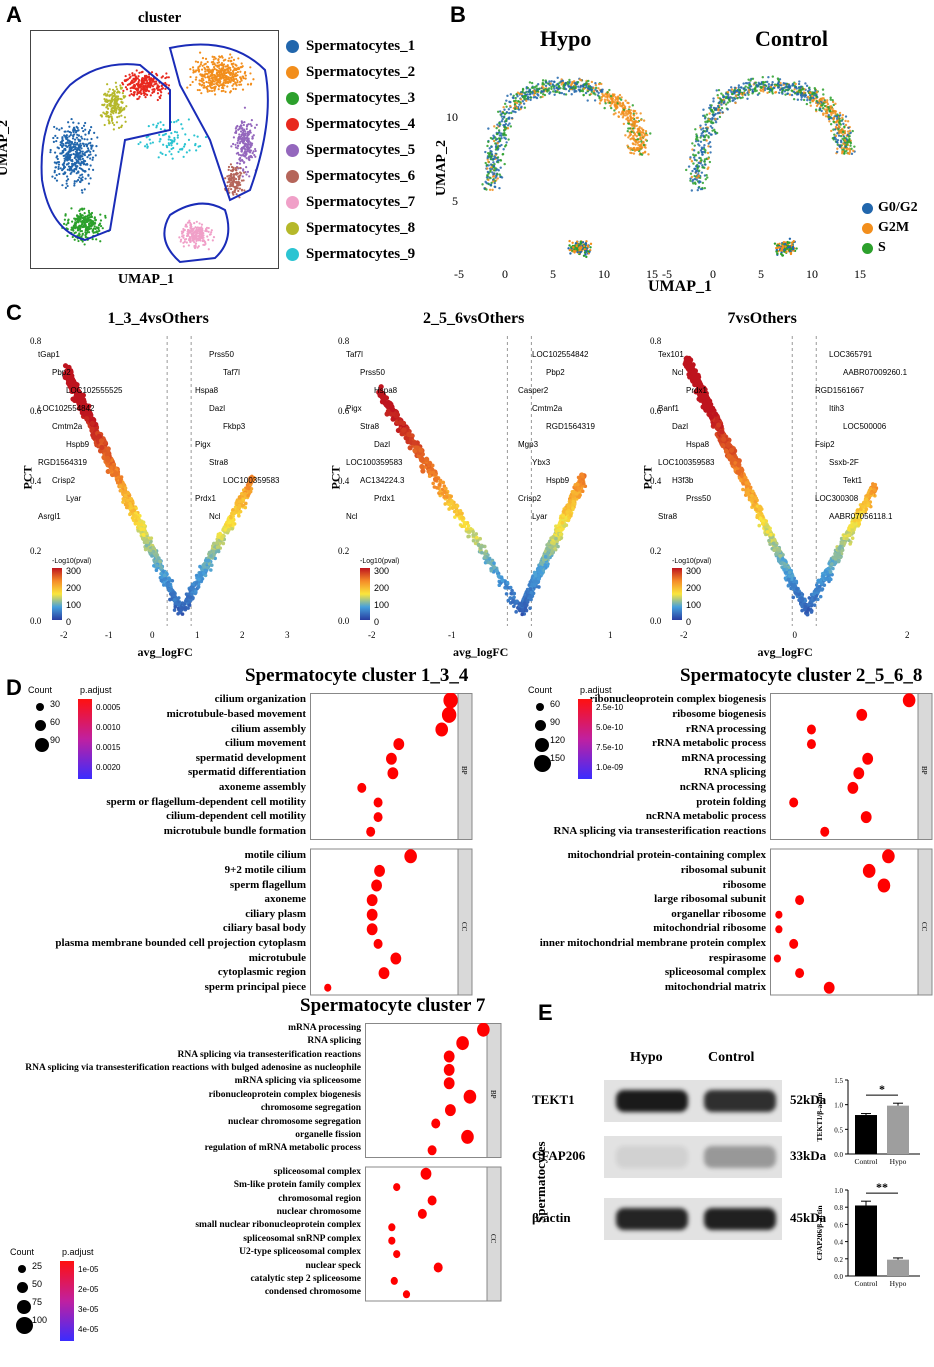 The height and width of the screenshot is (1367, 934). I want to click on umap-control-plot, so click(769, 165).